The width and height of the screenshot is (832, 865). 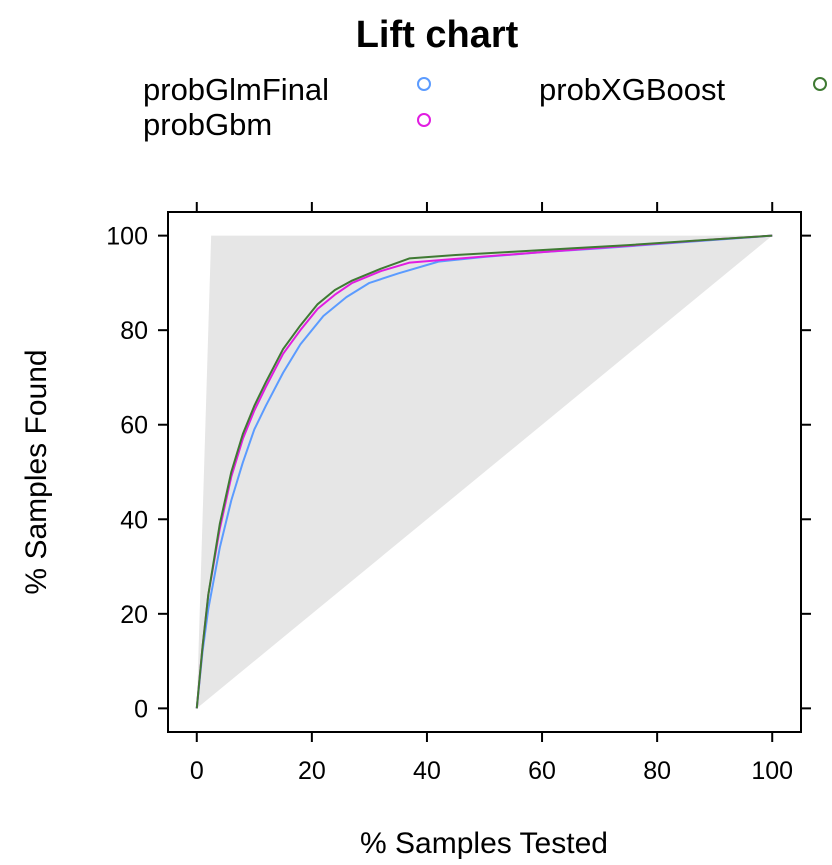 I want to click on x-tick-label: 40, so click(x=427, y=771).